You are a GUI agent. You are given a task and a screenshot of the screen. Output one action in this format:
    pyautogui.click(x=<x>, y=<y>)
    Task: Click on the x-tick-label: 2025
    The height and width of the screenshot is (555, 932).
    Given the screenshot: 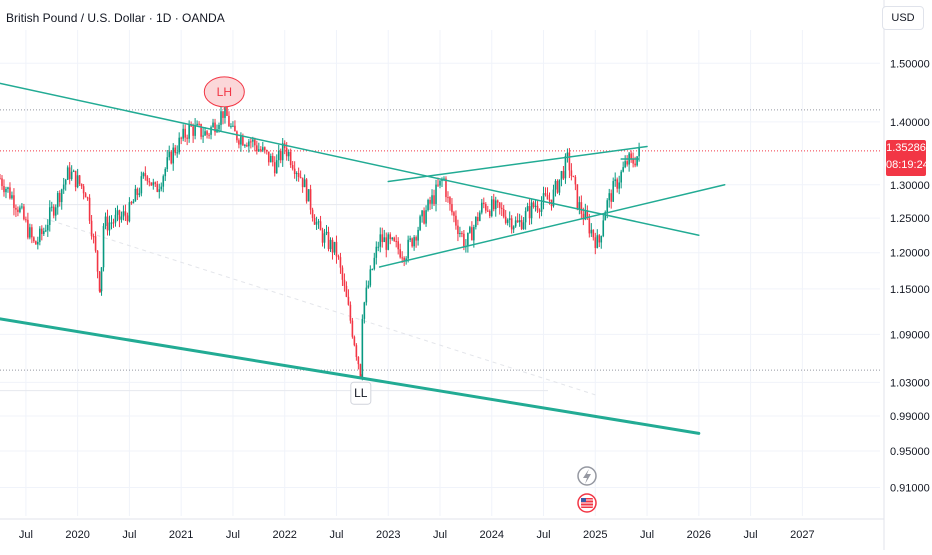 What is the action you would take?
    pyautogui.click(x=595, y=535)
    